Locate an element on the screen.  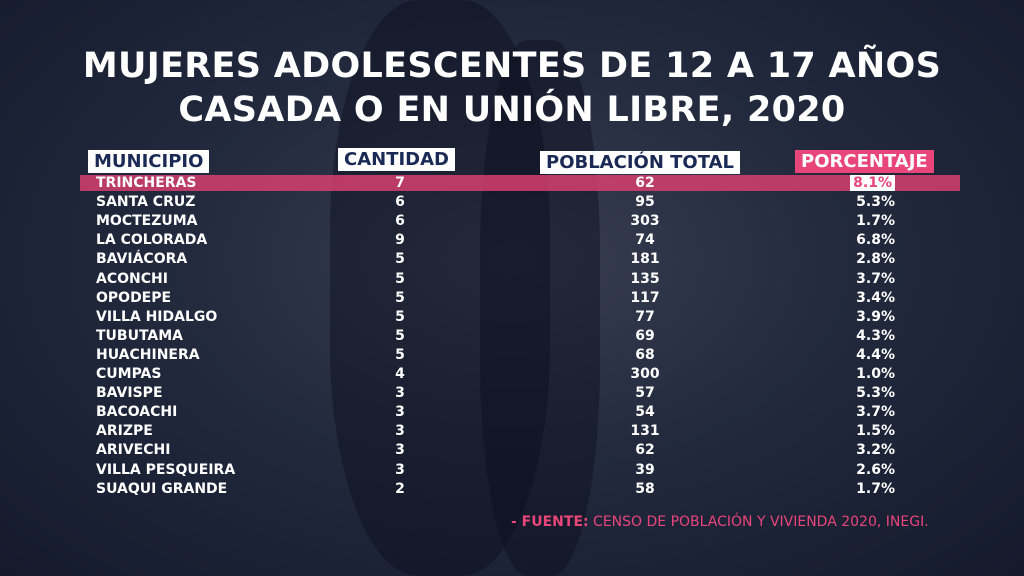
cell-porcentaje: 4.4% is located at coordinates (875, 354).